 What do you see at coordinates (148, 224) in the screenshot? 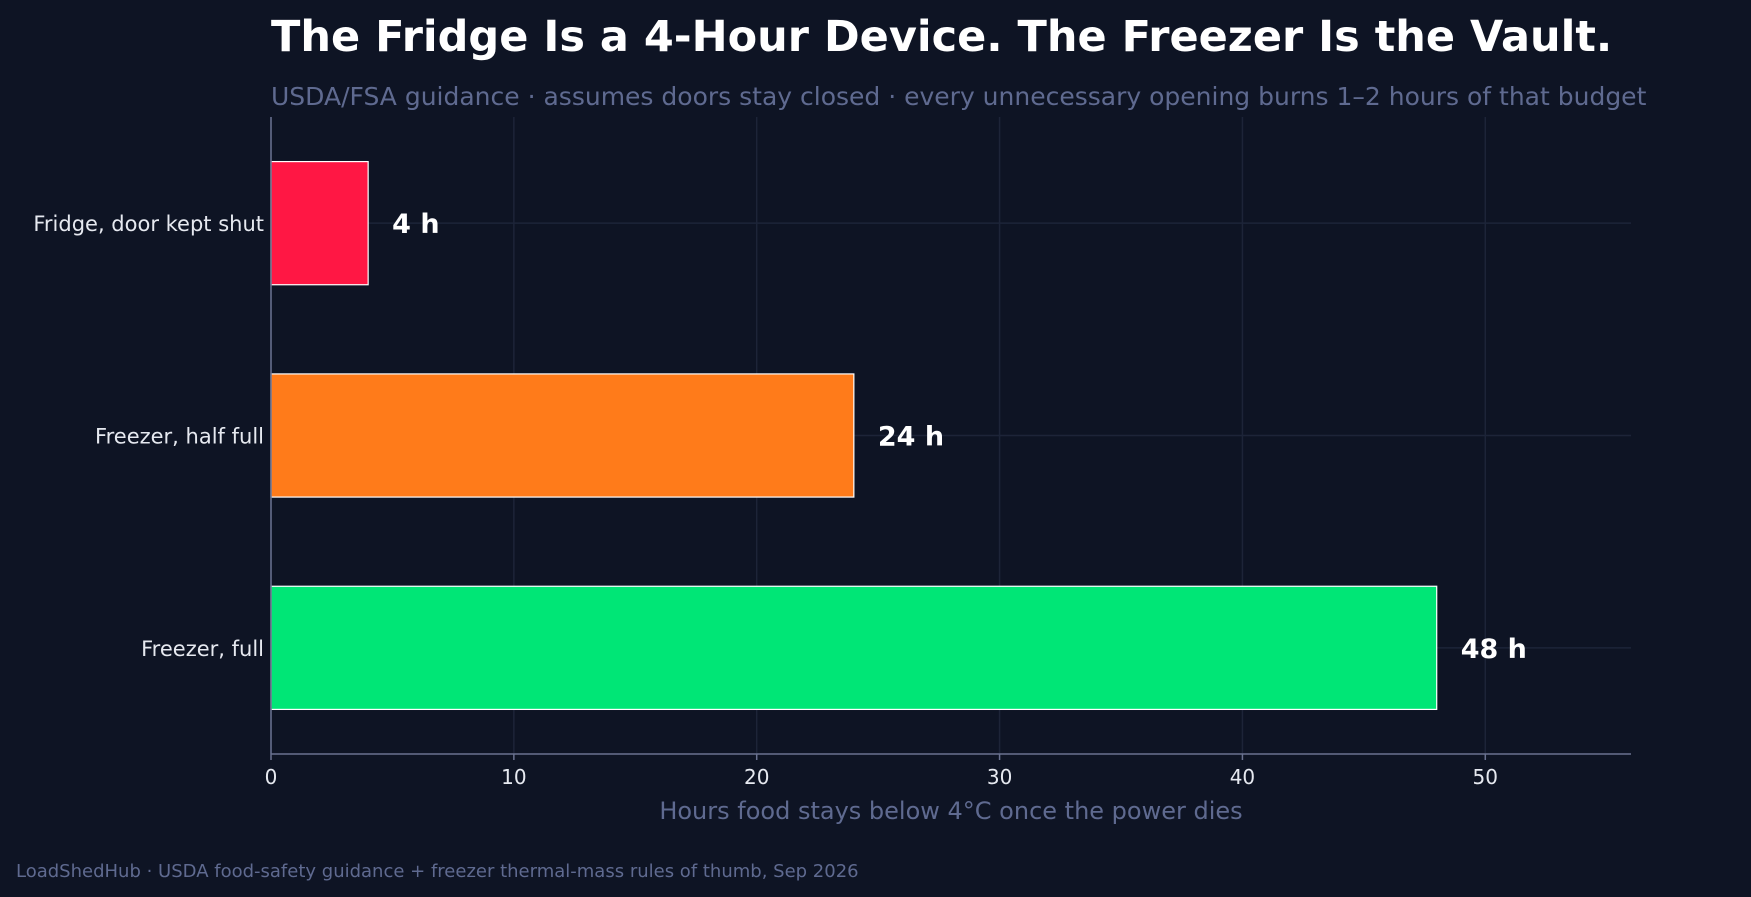
I see `category-label: Fridge, door kept shut` at bounding box center [148, 224].